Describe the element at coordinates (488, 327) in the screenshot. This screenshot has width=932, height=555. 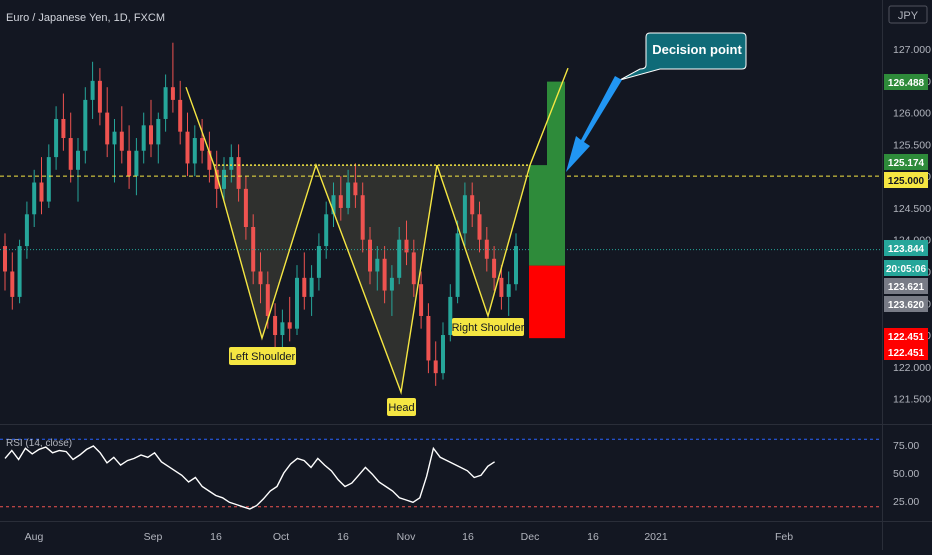
I see `right-shoulder-label-box` at that location.